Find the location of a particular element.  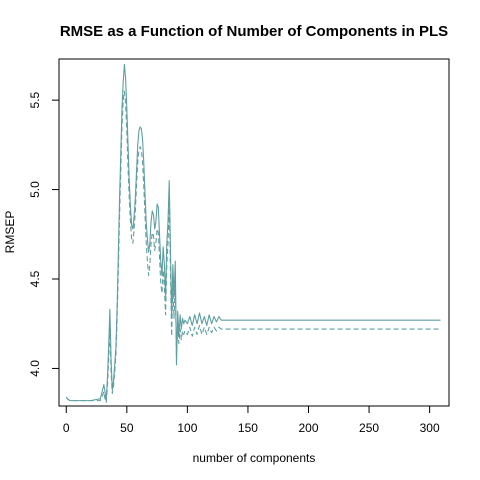

y-tick-label: 5.5 is located at coordinates (35, 99).